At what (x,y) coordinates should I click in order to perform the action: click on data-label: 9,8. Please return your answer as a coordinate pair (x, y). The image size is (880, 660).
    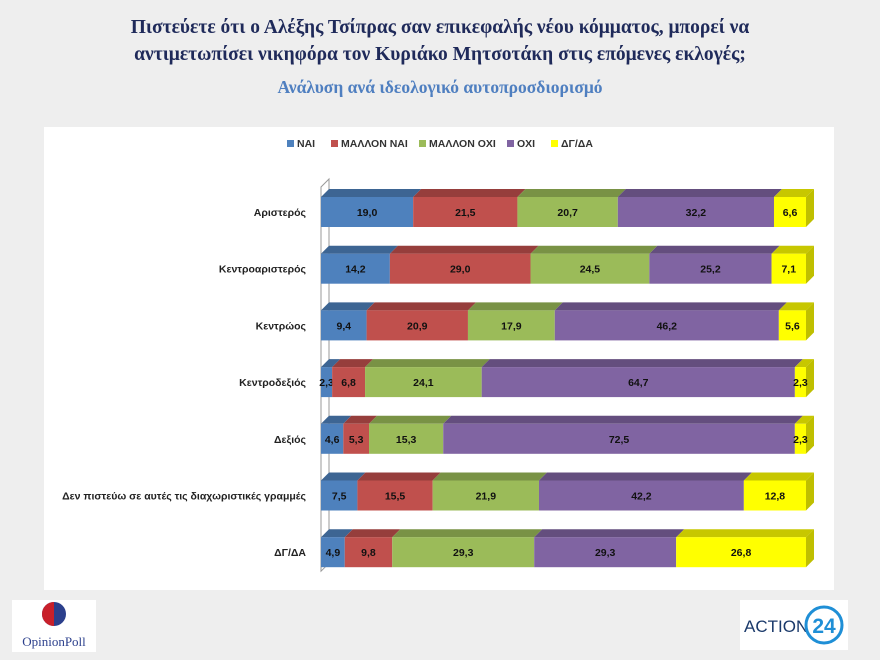
    Looking at the image, I should click on (368, 553).